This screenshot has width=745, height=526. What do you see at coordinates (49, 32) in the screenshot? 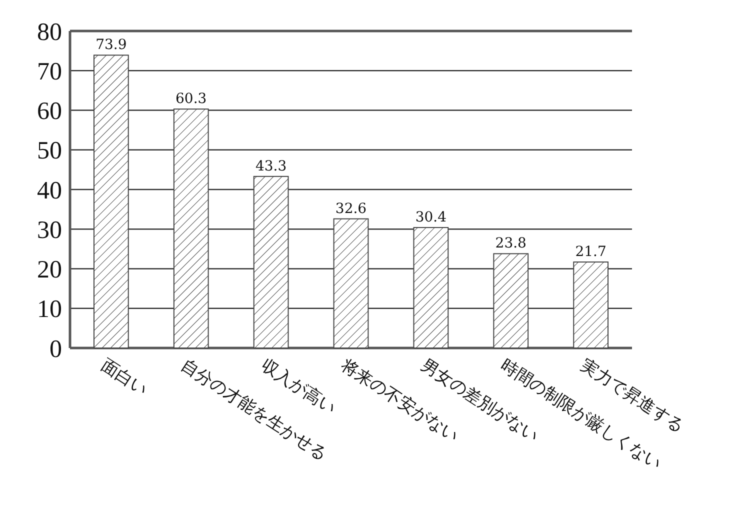
I see `y-tick-label: 80` at bounding box center [49, 32].